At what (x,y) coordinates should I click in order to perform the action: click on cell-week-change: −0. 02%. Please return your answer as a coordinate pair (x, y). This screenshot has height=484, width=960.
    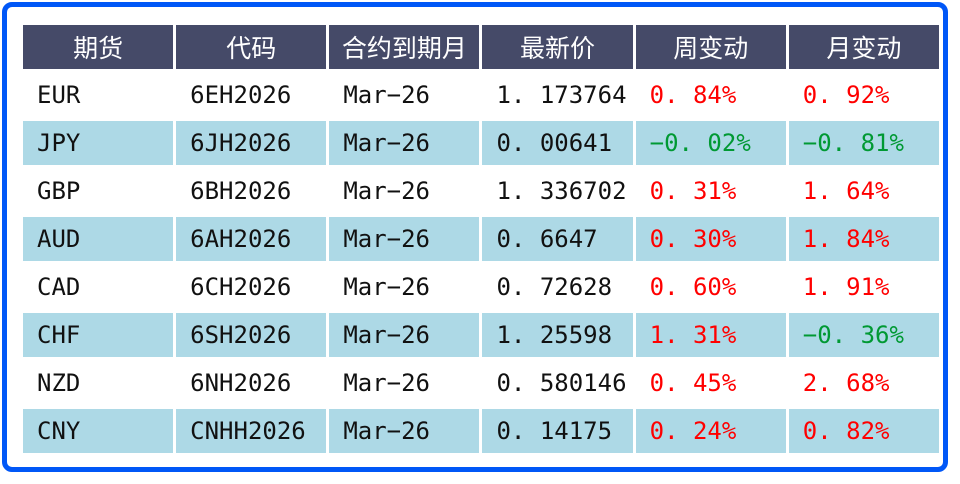
    Looking at the image, I should click on (710, 143).